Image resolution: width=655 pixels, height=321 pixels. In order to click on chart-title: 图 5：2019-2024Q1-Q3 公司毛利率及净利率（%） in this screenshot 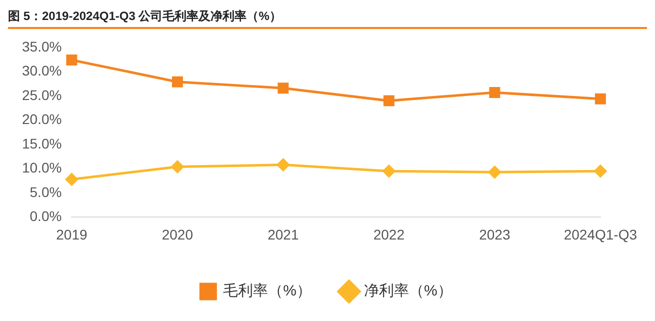, I will do `click(327, 18)`.